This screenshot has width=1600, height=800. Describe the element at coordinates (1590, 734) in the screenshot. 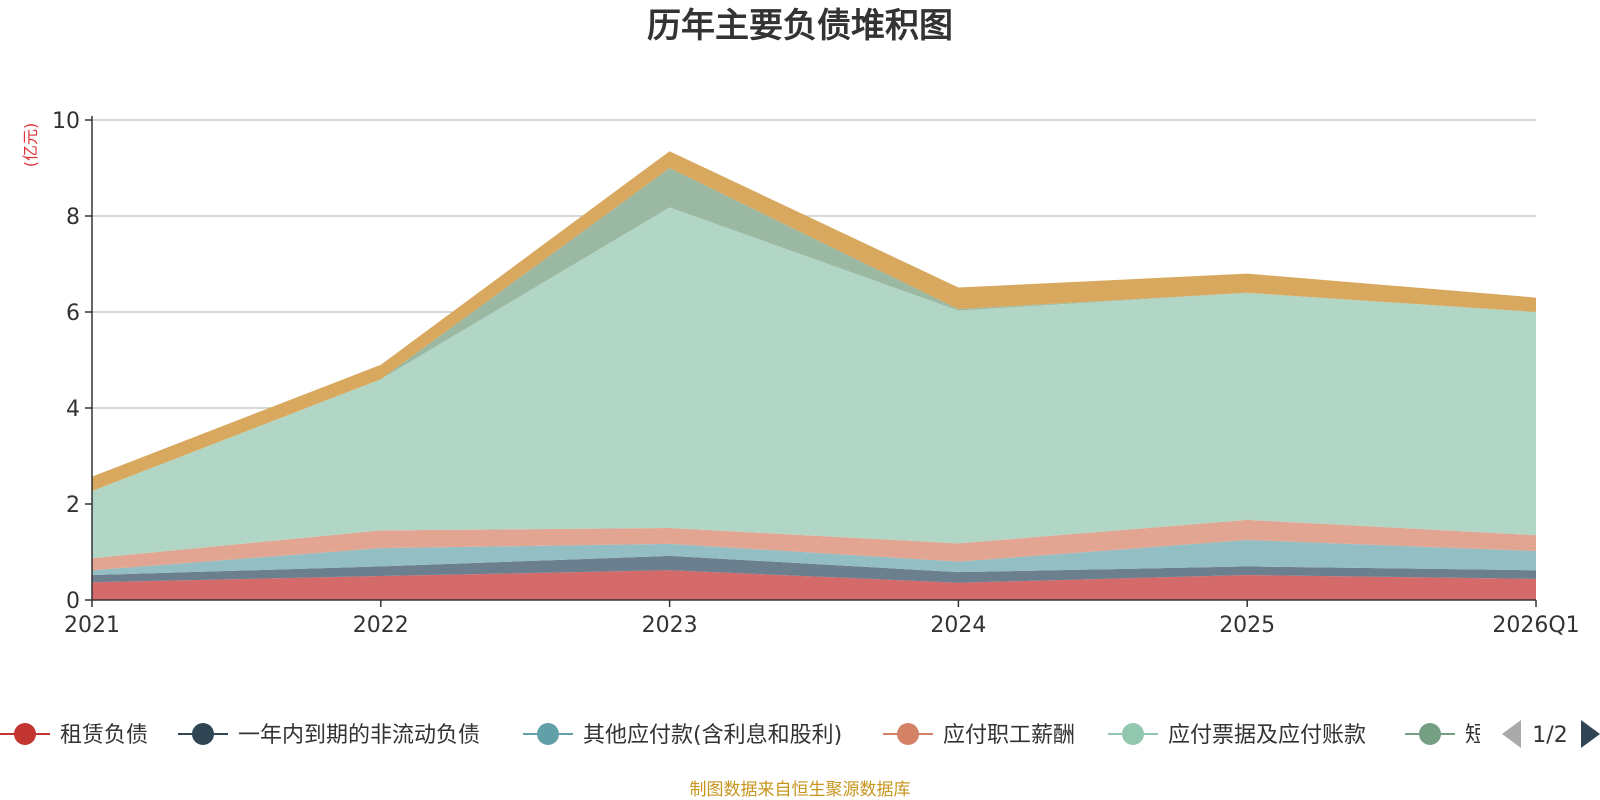

I see `legend-next-page-icon` at that location.